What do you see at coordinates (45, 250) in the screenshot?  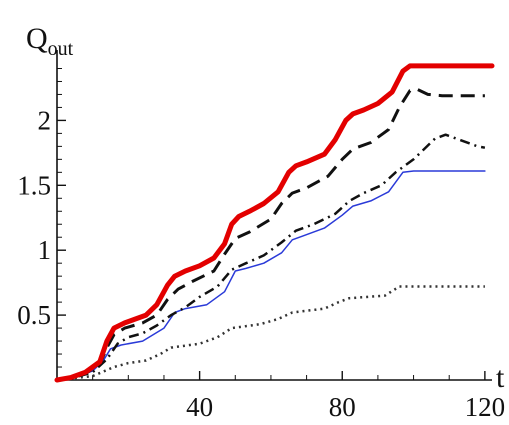 I see `y-tick-label-1: 1` at bounding box center [45, 250].